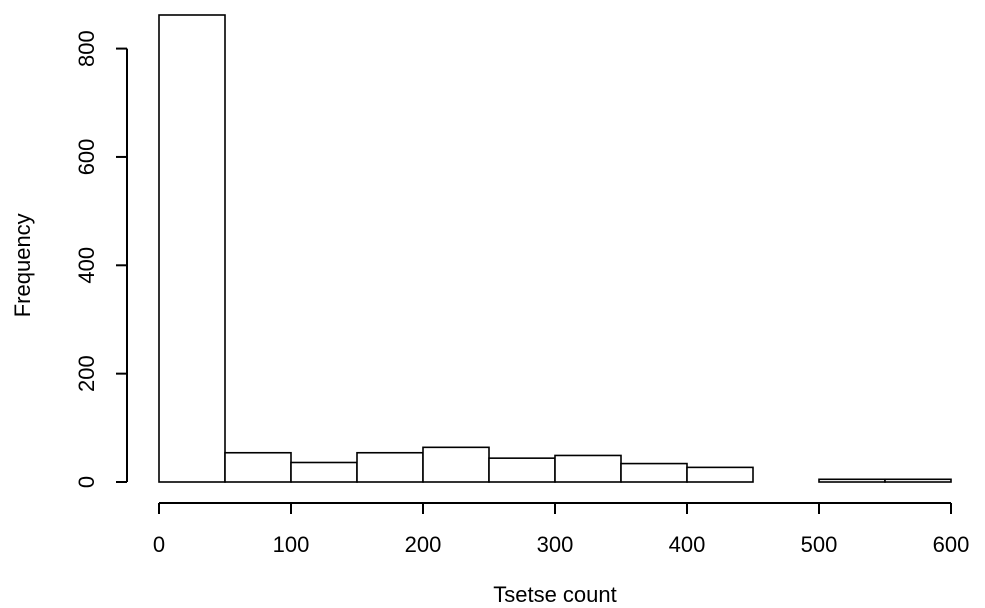 The height and width of the screenshot is (608, 985). What do you see at coordinates (555, 594) in the screenshot?
I see `x-axis-title: Tsetse count` at bounding box center [555, 594].